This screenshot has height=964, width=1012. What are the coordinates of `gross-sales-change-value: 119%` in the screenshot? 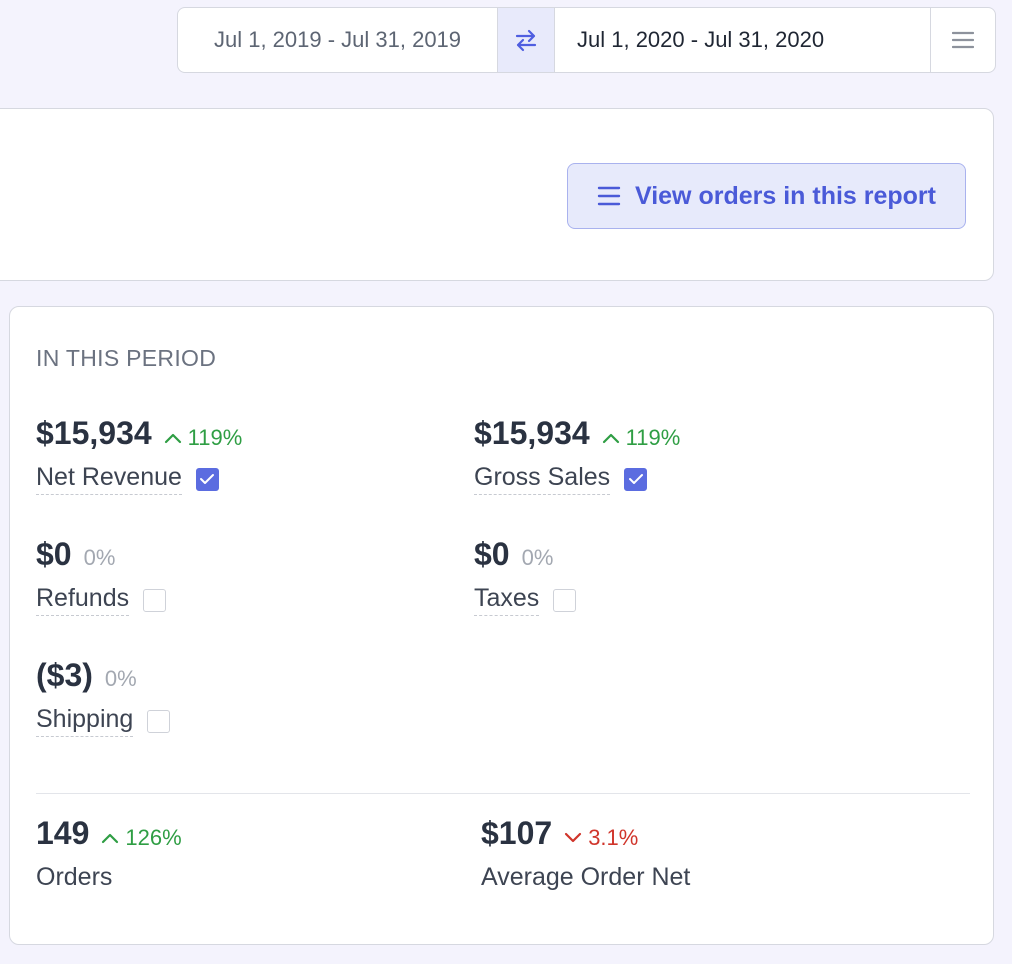 It's located at (653, 437).